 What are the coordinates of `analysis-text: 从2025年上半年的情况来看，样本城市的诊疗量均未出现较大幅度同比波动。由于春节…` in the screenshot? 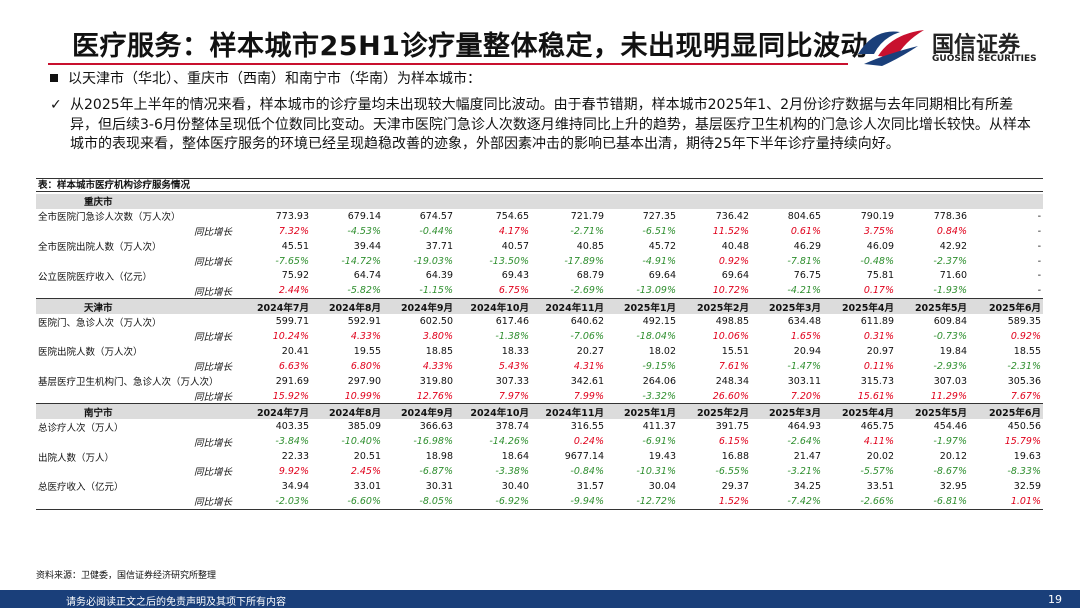 It's located at (550, 124).